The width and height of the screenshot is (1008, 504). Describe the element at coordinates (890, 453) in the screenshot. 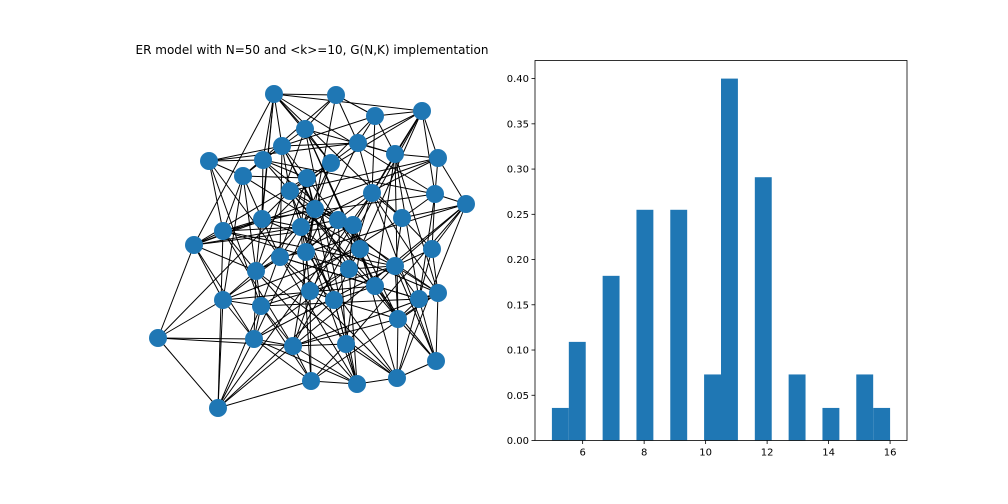

I see `x-tick-label: 16` at that location.